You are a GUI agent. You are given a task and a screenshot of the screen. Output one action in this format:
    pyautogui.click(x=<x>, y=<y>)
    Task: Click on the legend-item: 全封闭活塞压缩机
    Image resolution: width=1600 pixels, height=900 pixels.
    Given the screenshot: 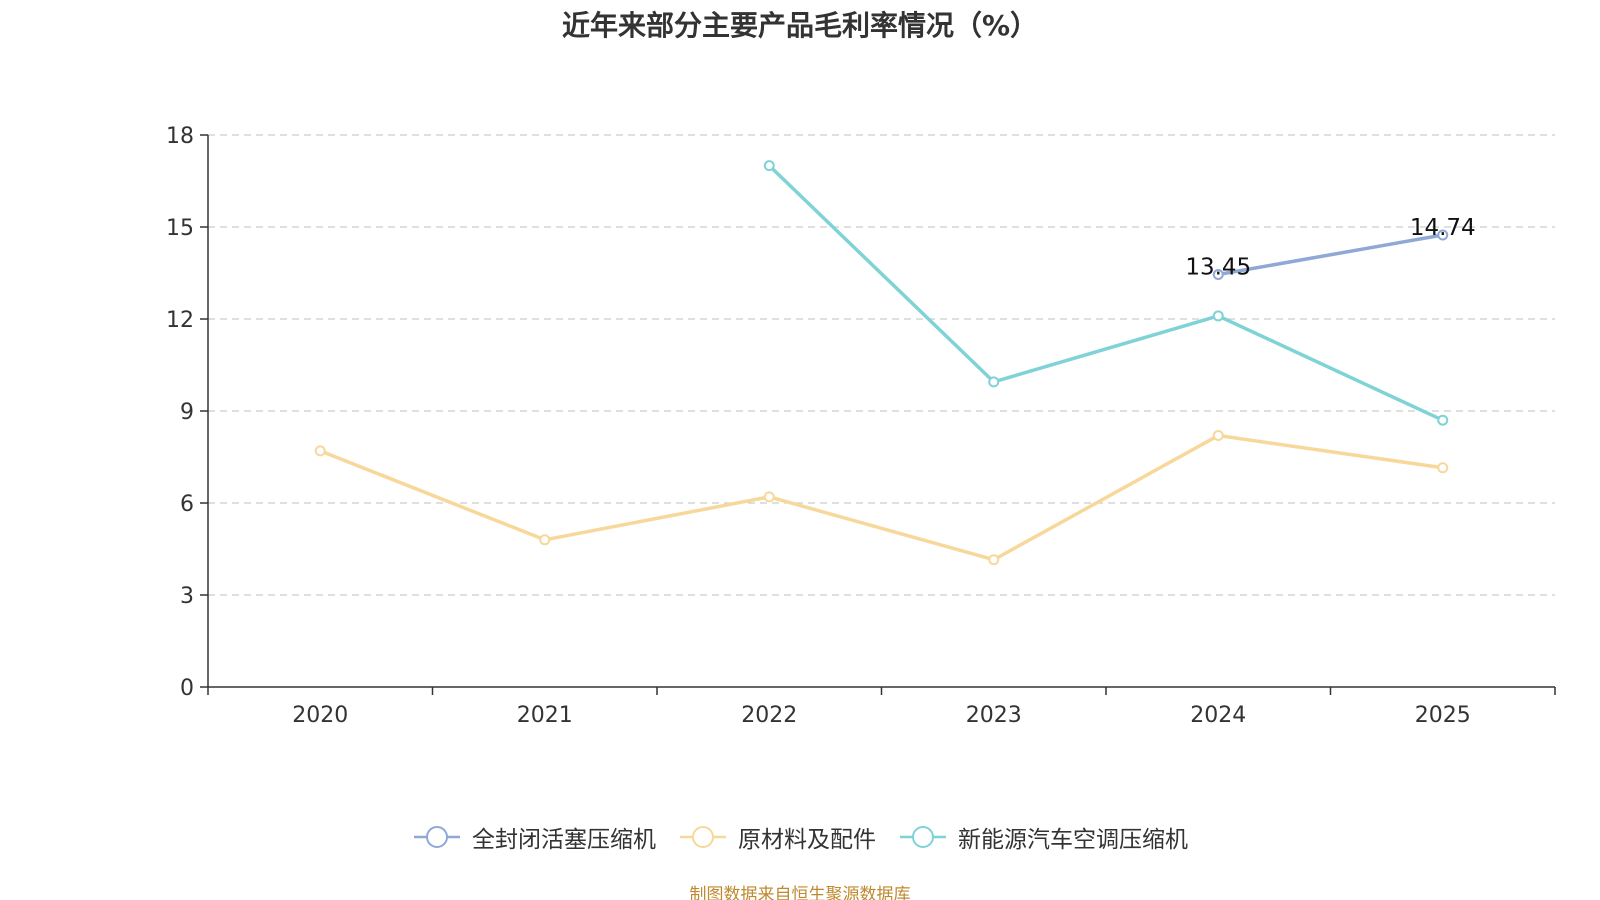 What is the action you would take?
    pyautogui.click(x=534, y=837)
    